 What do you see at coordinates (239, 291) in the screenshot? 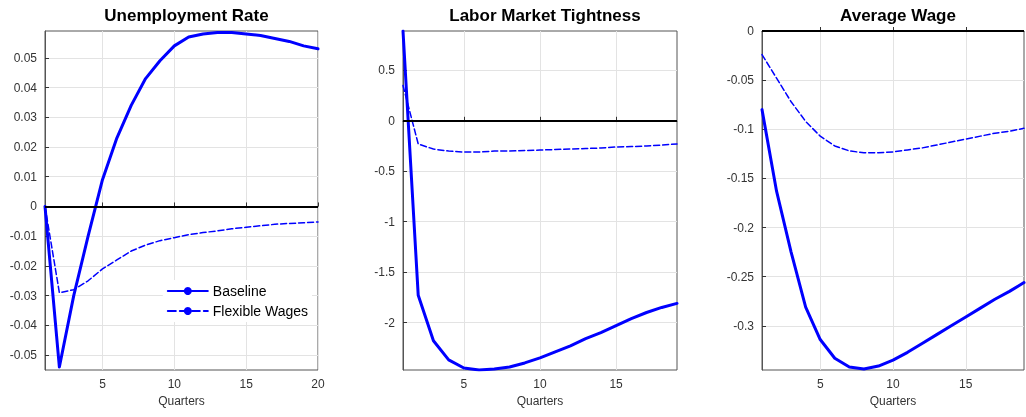
I see `legend-label: Baseline` at bounding box center [239, 291].